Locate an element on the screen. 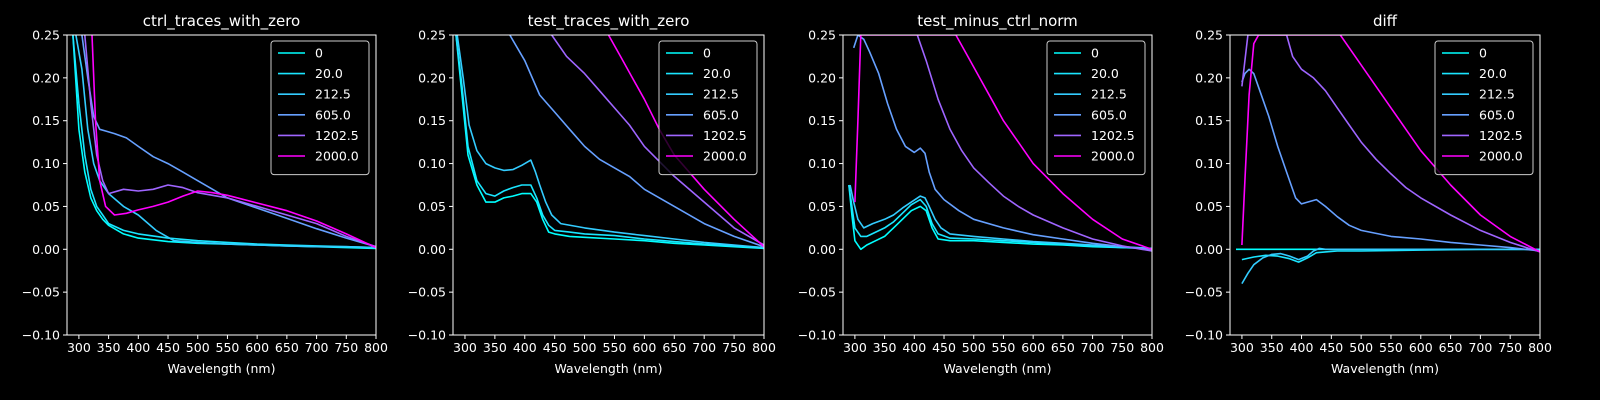 The height and width of the screenshot is (400, 1600). legend-entry: 1202.5 is located at coordinates (1501, 135).